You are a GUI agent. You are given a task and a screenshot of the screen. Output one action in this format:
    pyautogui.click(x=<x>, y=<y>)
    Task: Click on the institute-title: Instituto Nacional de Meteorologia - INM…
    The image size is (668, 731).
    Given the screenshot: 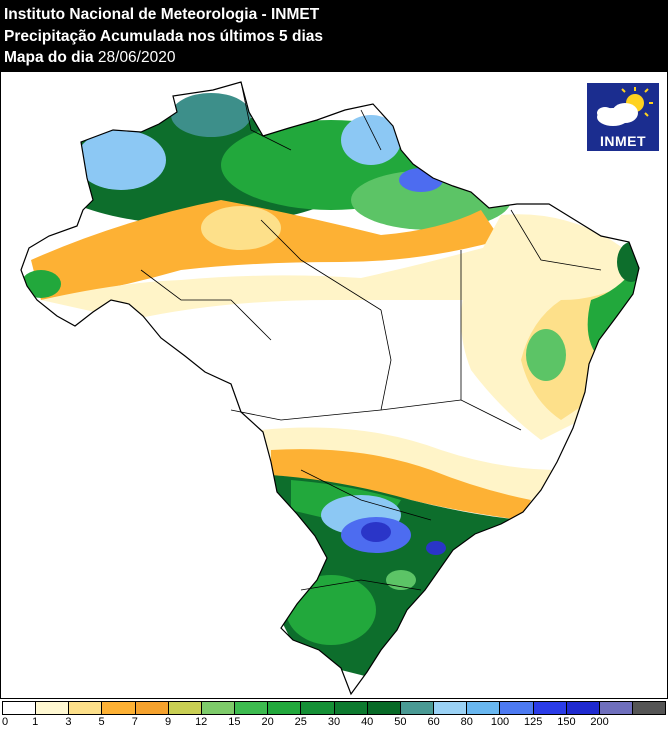 What is the action you would take?
    pyautogui.click(x=162, y=14)
    